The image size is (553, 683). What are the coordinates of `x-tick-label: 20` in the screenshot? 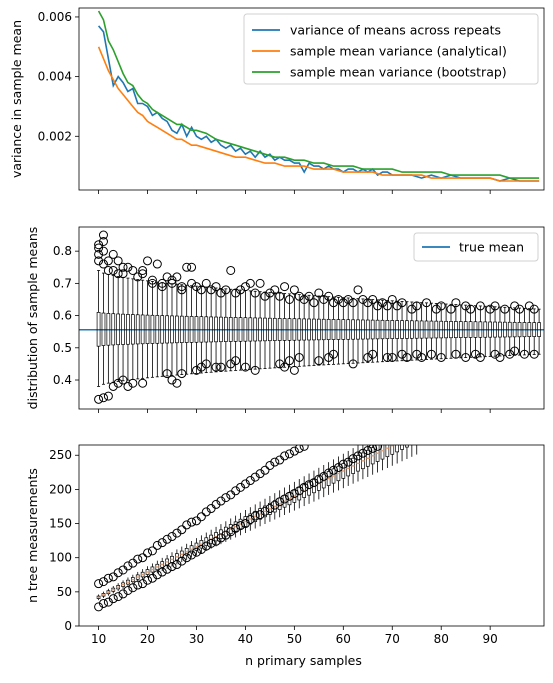 It's located at (147, 639).